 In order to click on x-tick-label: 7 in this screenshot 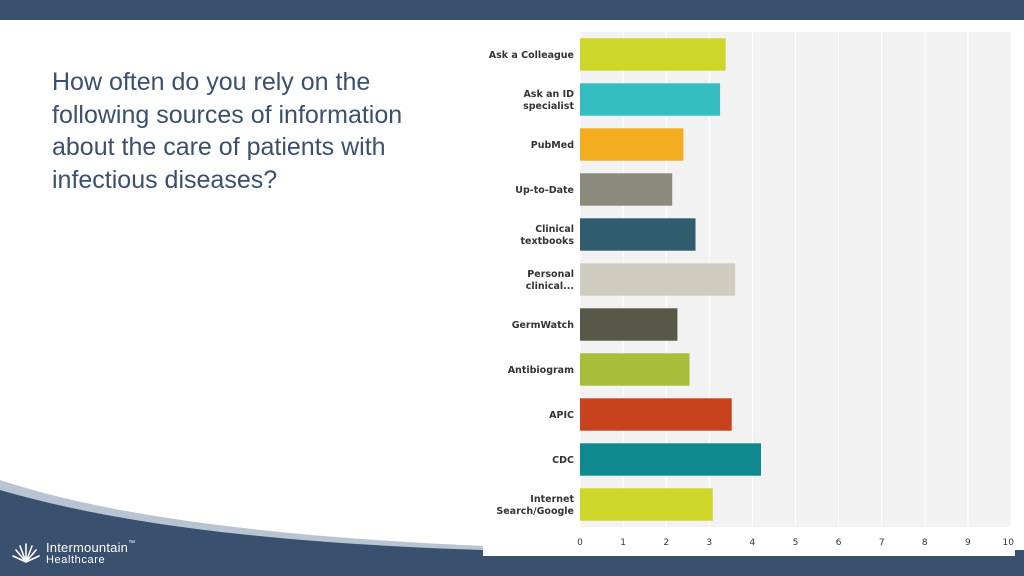, I will do `click(882, 543)`.